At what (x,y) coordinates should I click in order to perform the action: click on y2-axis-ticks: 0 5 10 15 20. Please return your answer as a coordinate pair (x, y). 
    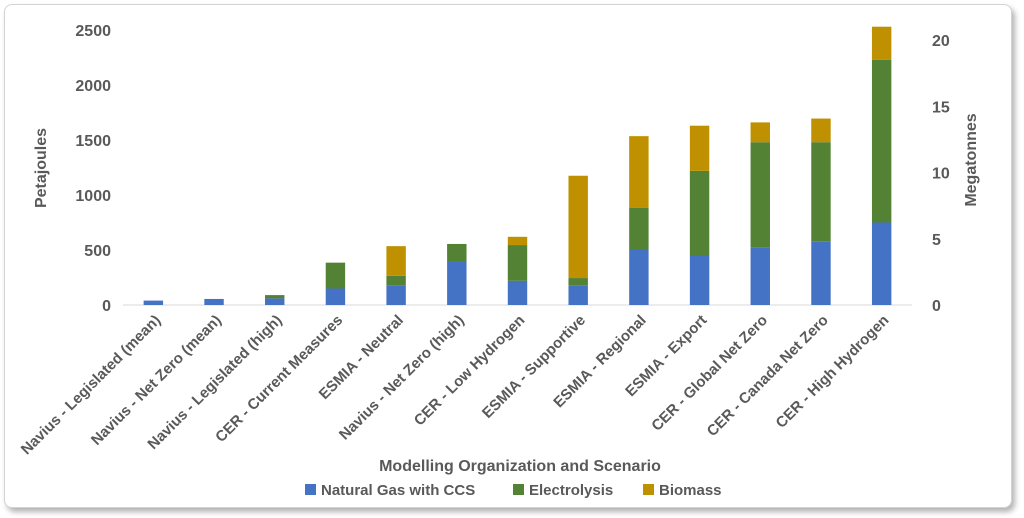
    Looking at the image, I should click on (941, 174).